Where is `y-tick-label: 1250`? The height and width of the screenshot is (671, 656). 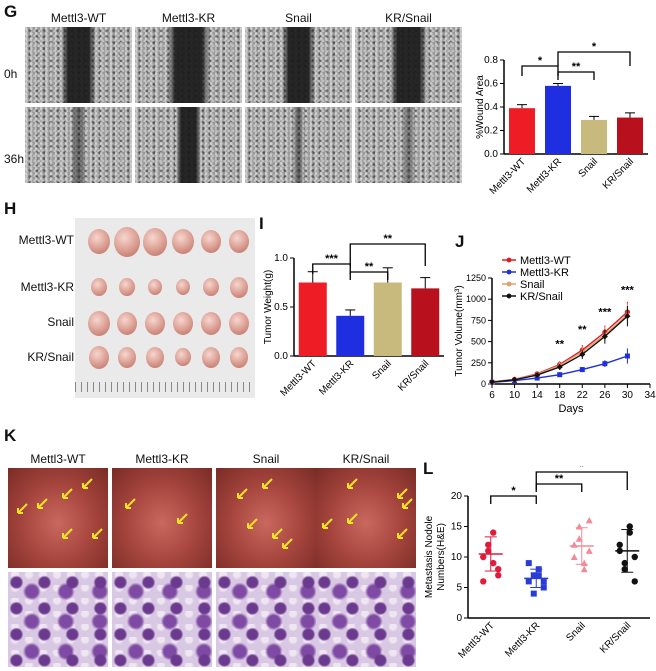
y-tick-label: 1250 is located at coordinates (476, 278).